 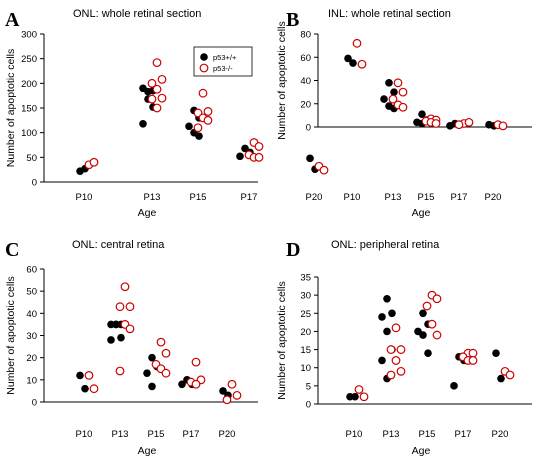 I want to click on y-tick-label: 20, so click(x=305, y=104).